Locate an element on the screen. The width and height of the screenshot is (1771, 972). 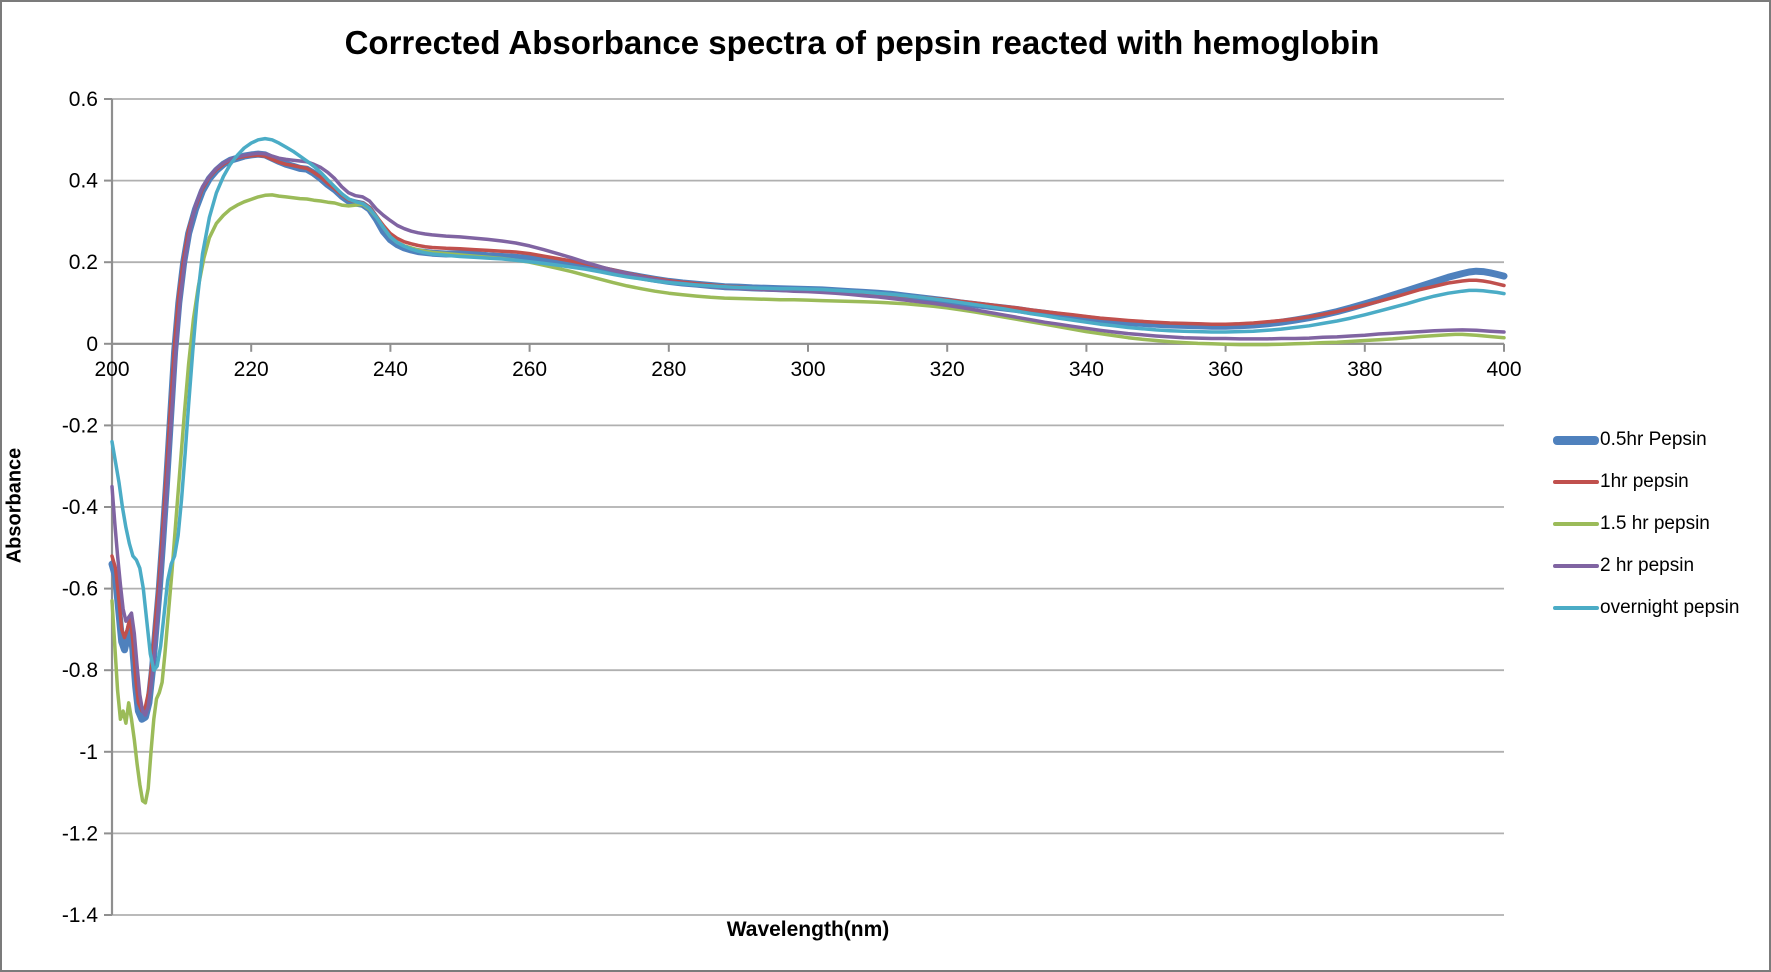
legend-label: 1.5 hr pepsin is located at coordinates (1655, 523).